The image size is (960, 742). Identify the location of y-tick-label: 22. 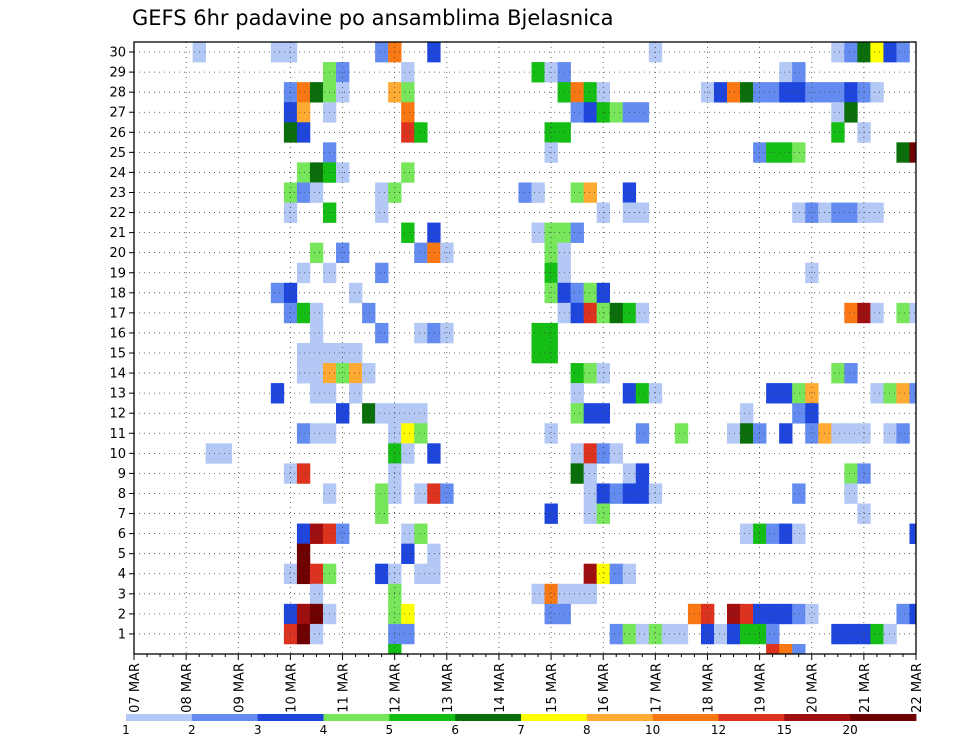
(117, 213).